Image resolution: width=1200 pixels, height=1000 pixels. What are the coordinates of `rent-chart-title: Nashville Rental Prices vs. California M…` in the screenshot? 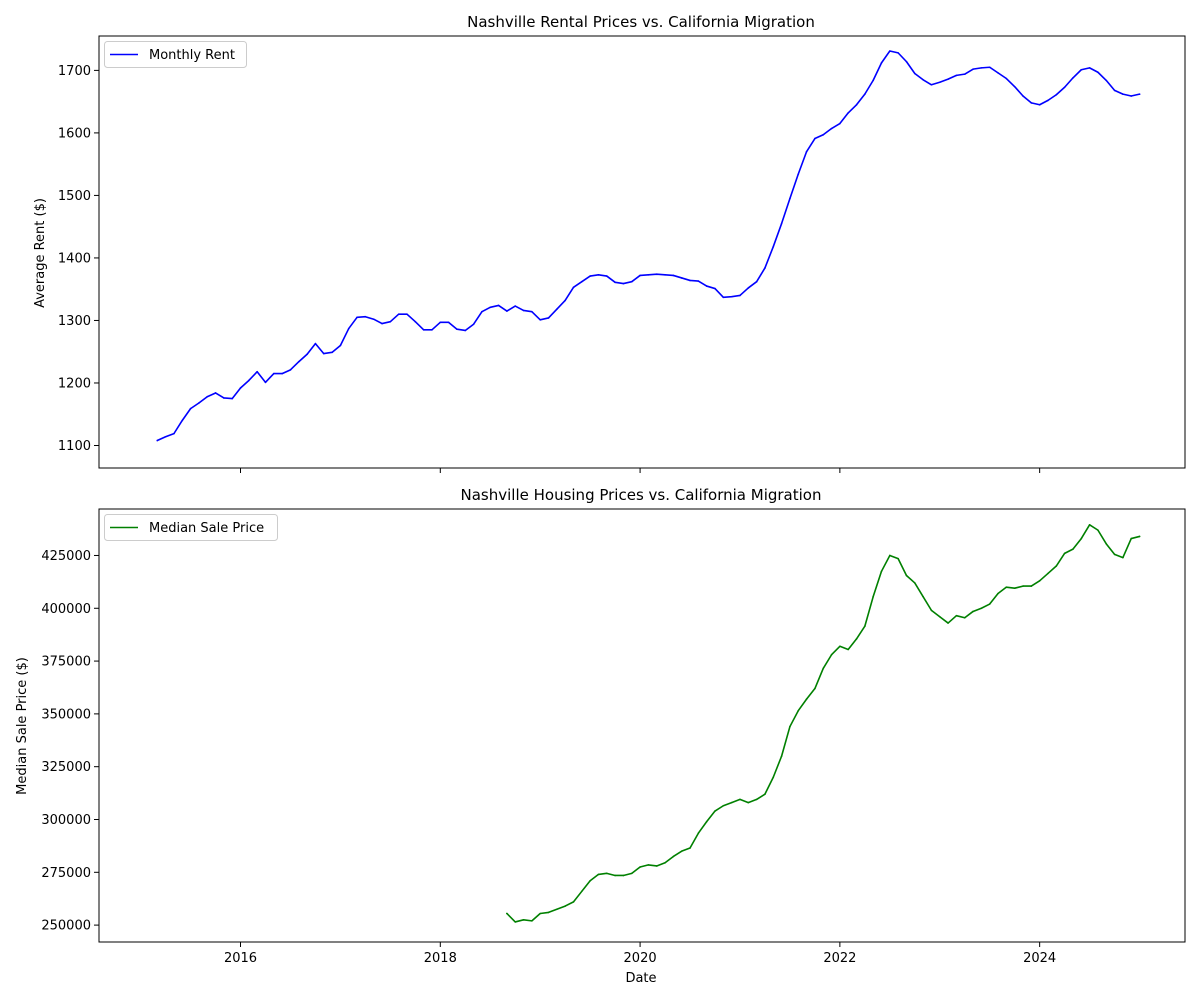 It's located at (641, 22).